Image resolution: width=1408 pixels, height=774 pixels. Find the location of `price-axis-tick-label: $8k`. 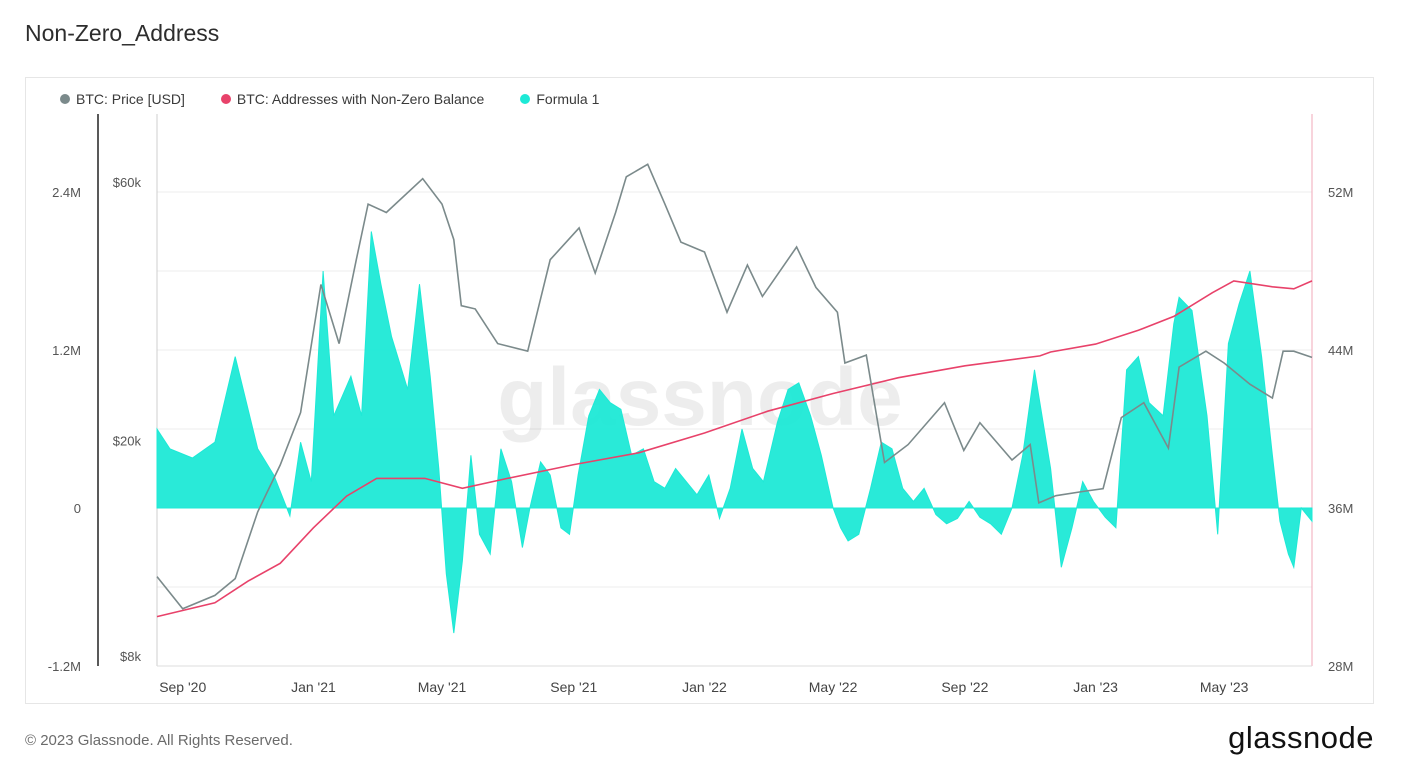

price-axis-tick-label: $8k is located at coordinates (130, 656).